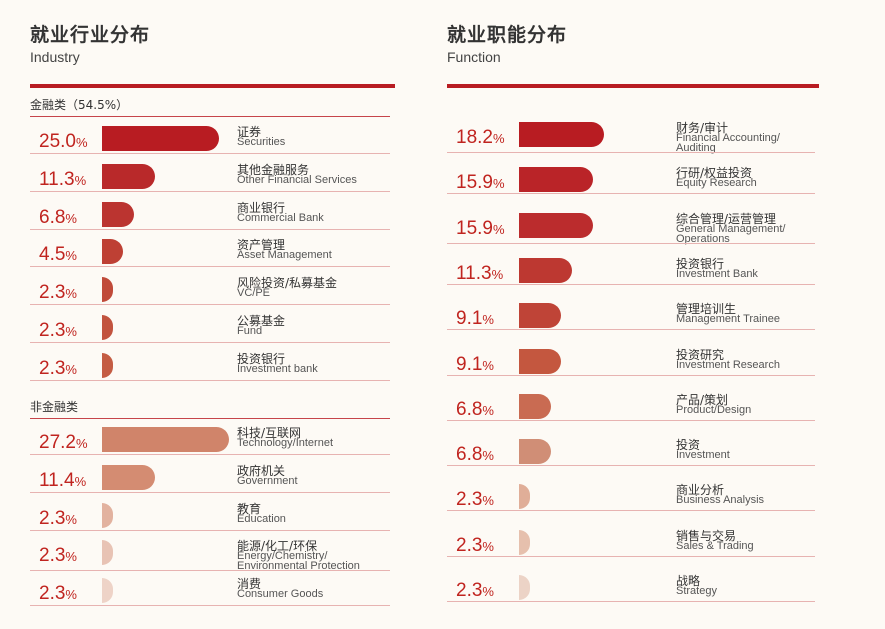  What do you see at coordinates (210, 418) in the screenshot?
I see `group-divider` at bounding box center [210, 418].